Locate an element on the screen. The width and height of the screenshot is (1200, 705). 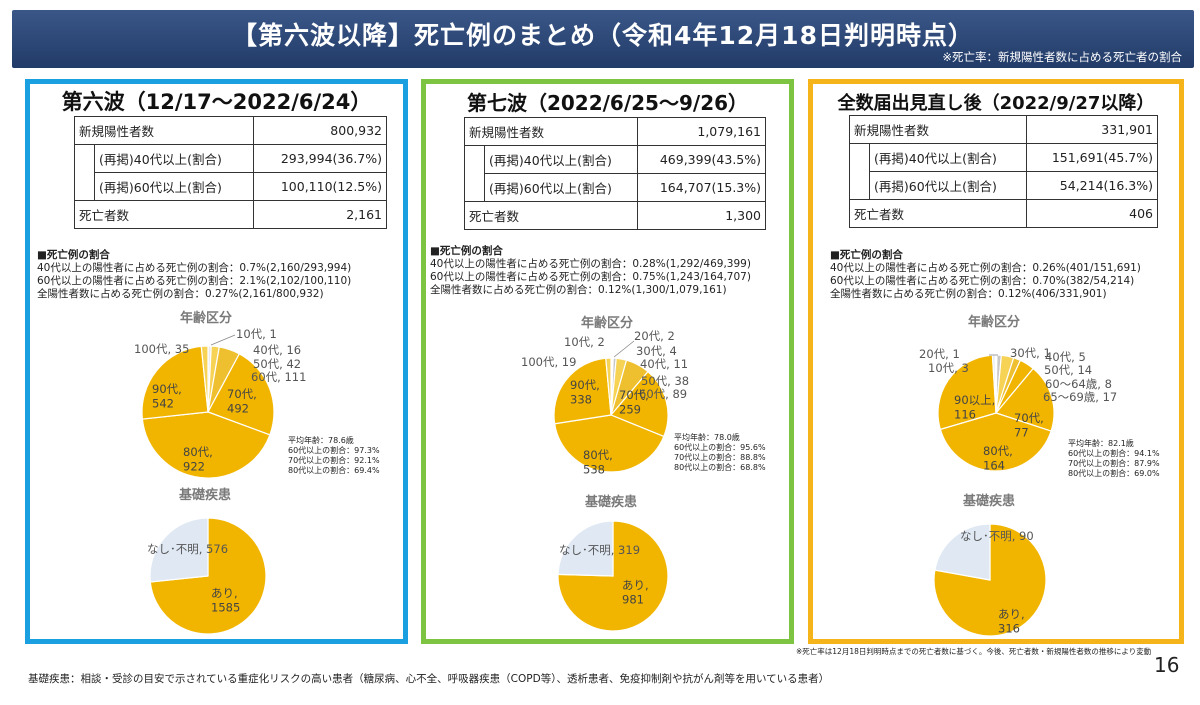
ratio-line: 全陽性者数に占める死亡例の割合：0.12%(1,300/1,079,161) is located at coordinates (578, 290).